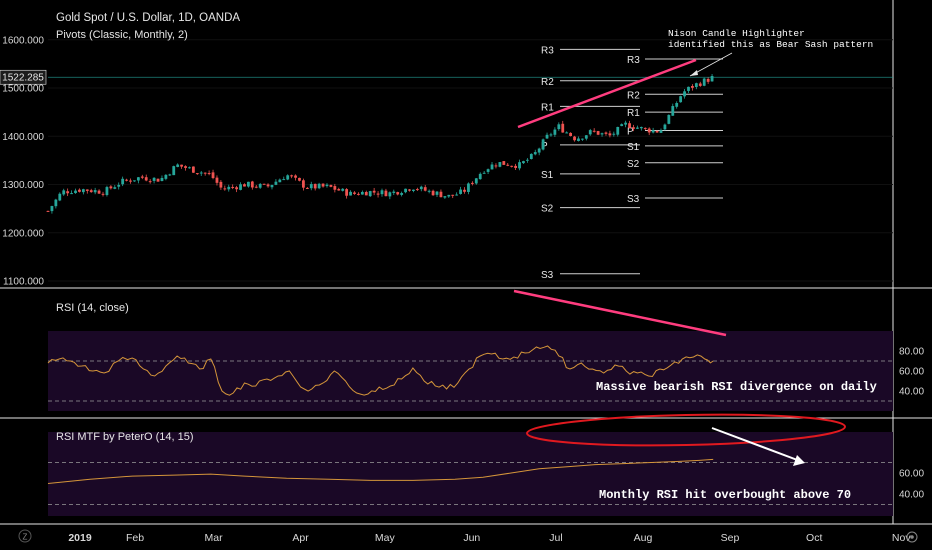  What do you see at coordinates (125, 437) in the screenshot?
I see `rsi-mtf-indicator-title: RSI MTF by PeterO (14, 15)` at bounding box center [125, 437].